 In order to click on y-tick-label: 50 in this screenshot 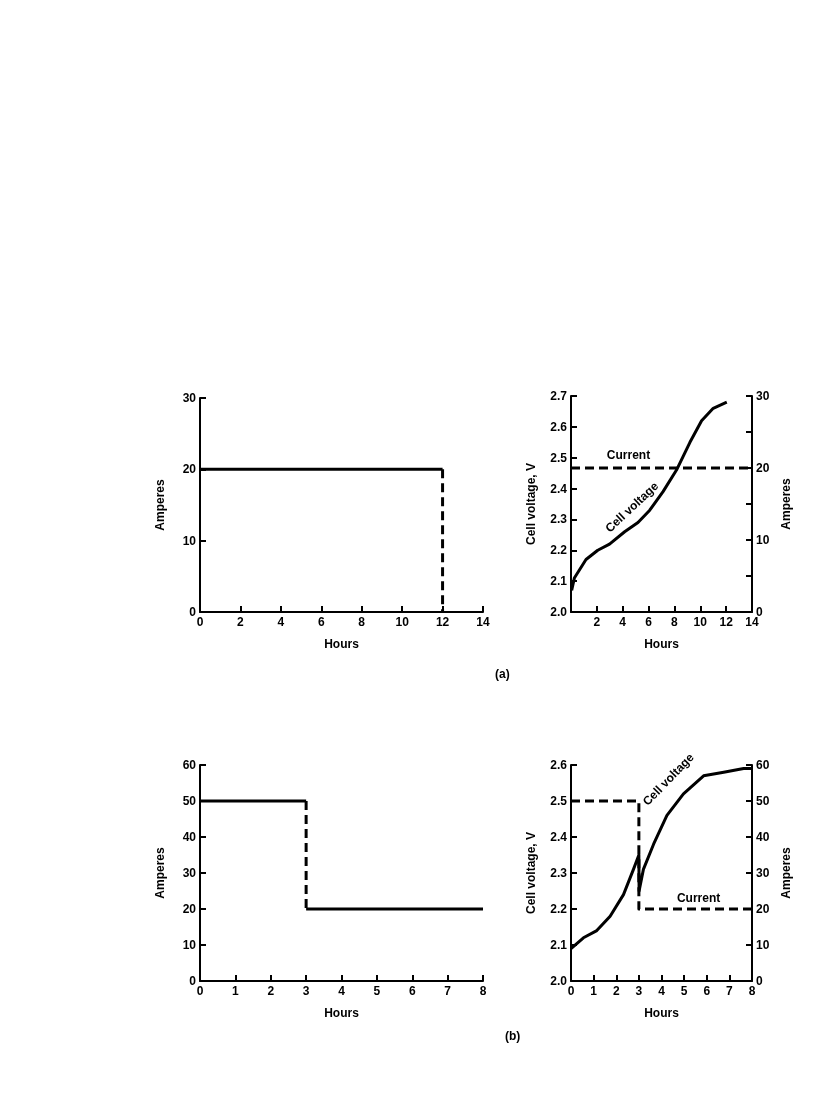, I will do `click(189, 801)`.